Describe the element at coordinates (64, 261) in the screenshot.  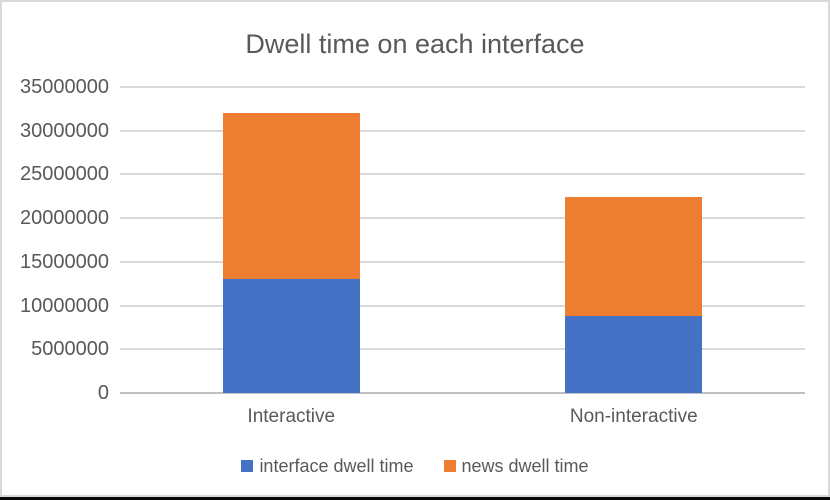
I see `y-tick-label: 15000000` at that location.